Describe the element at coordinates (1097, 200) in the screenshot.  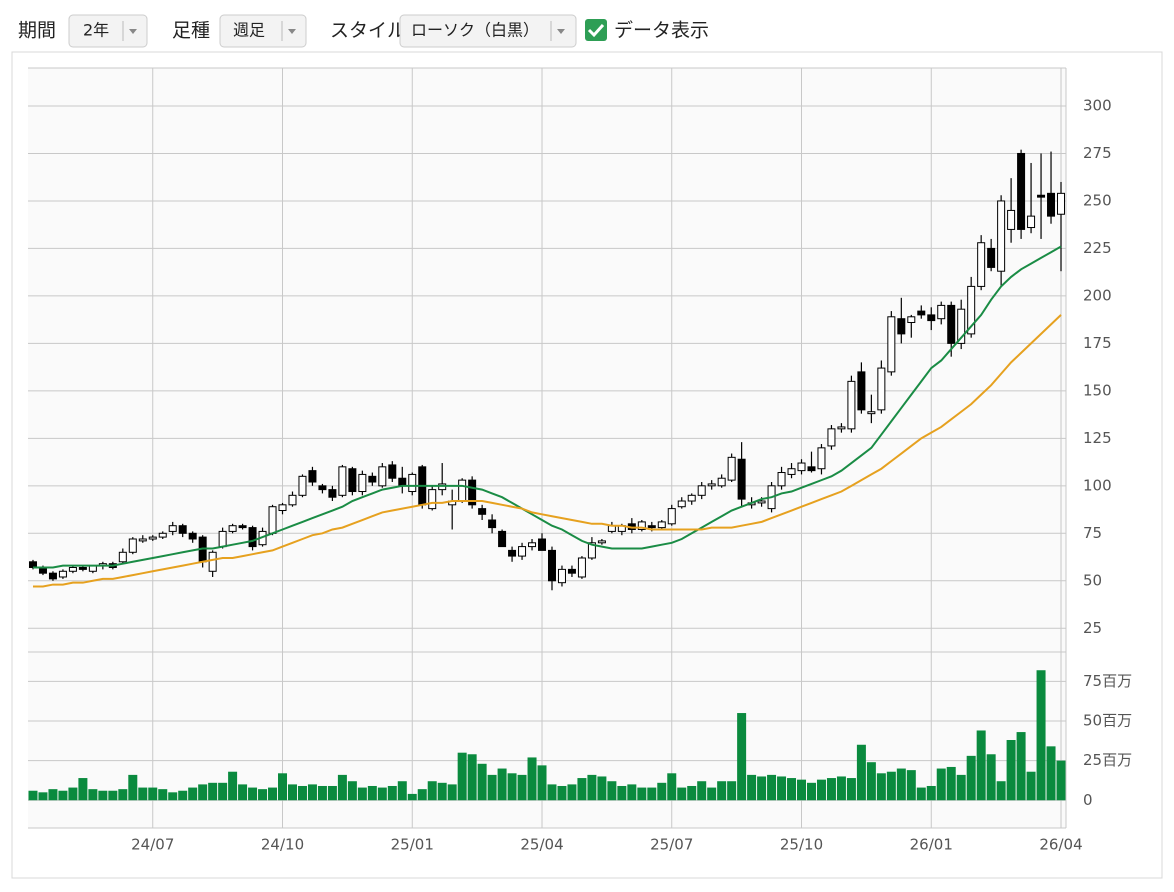
I see `y-tick-label: 250` at that location.